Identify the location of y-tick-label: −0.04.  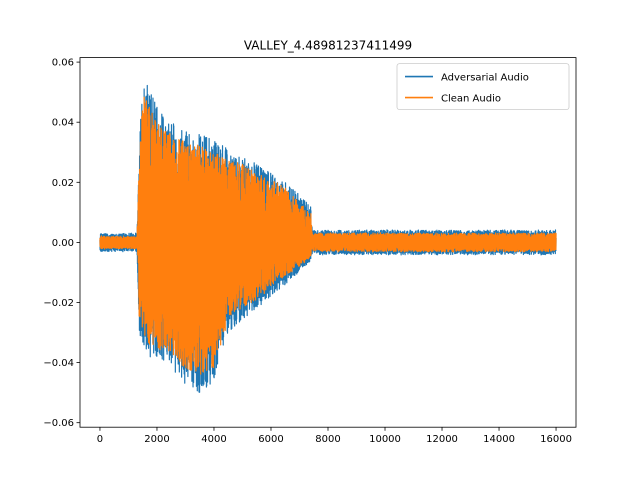
(58, 363).